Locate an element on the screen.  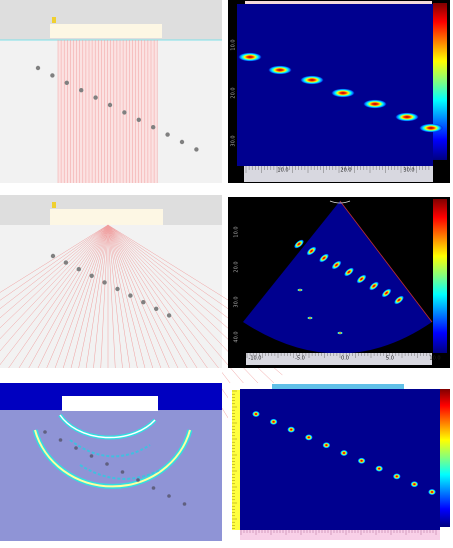
y-tick-label: 40.0 is located at coordinates (237, 336).